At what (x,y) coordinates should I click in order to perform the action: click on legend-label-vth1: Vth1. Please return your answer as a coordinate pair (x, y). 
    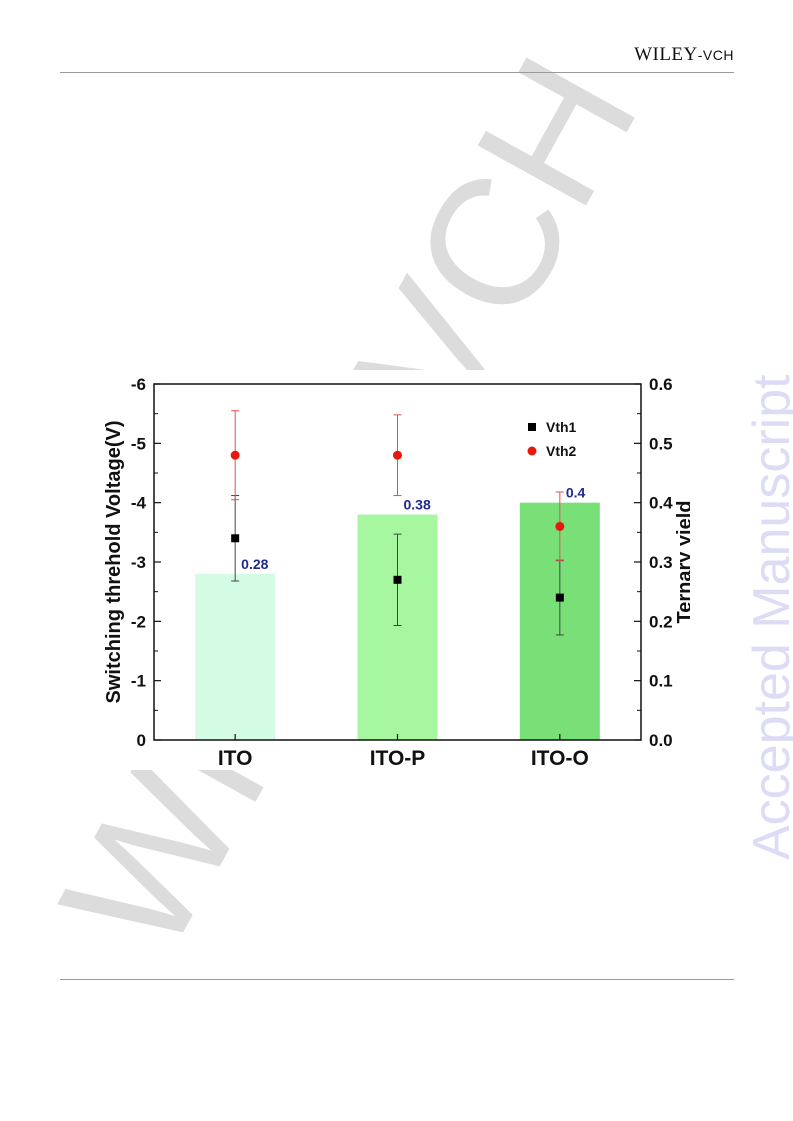
    Looking at the image, I should click on (561, 427).